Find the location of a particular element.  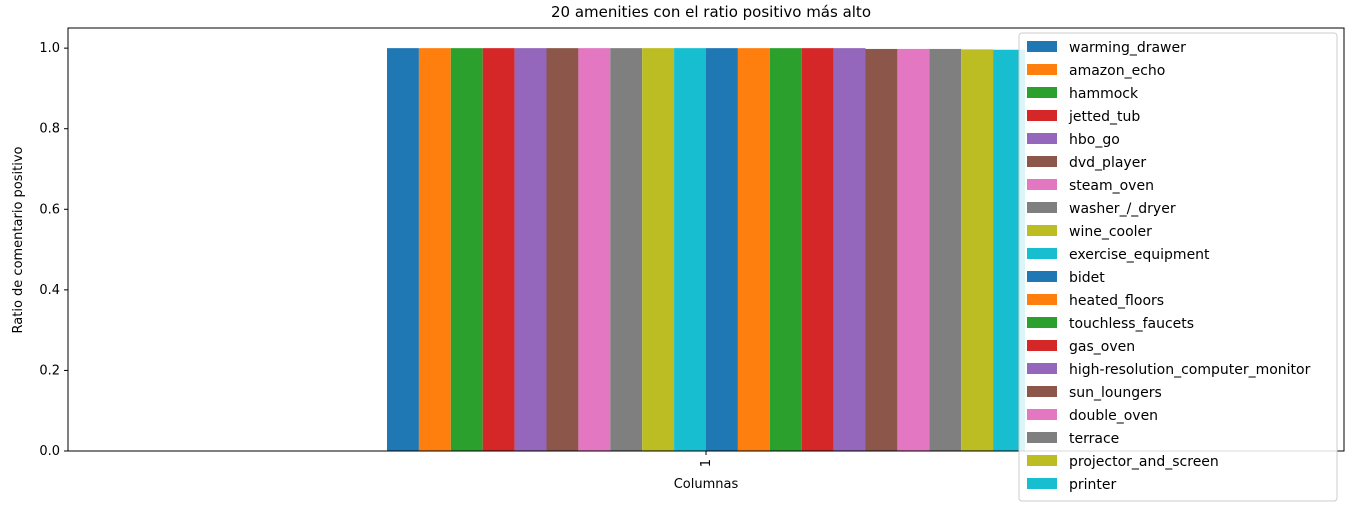

legend-label: high-resolution_computer_monitor is located at coordinates (1190, 370).